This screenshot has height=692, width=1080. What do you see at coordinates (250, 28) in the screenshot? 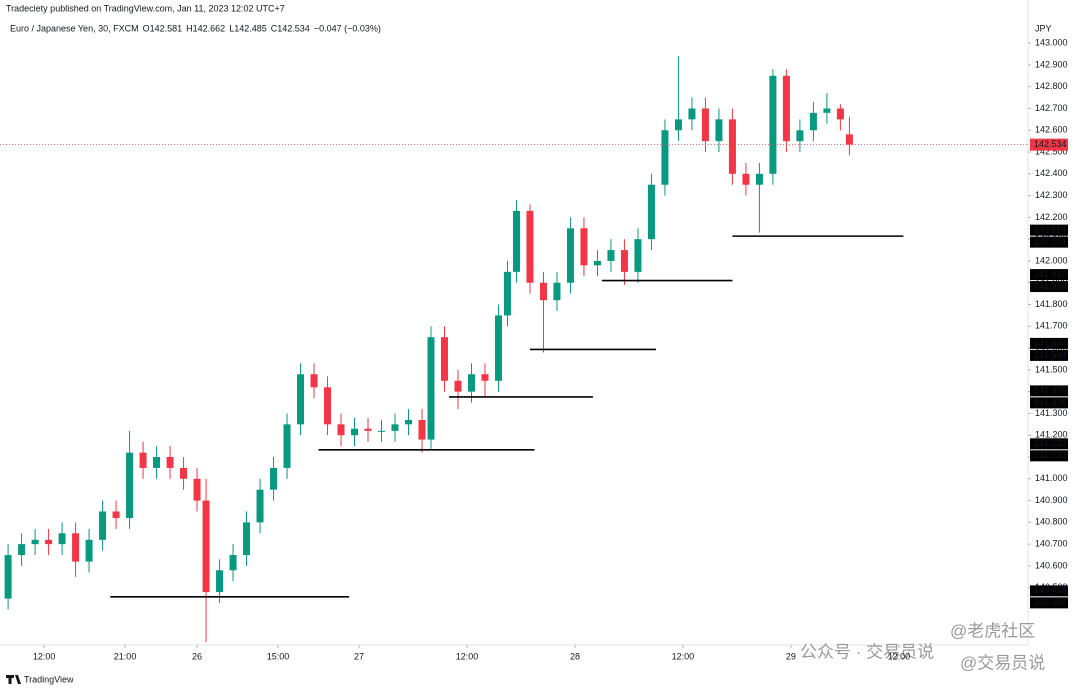
I see `legend-value: 142.485` at bounding box center [250, 28].